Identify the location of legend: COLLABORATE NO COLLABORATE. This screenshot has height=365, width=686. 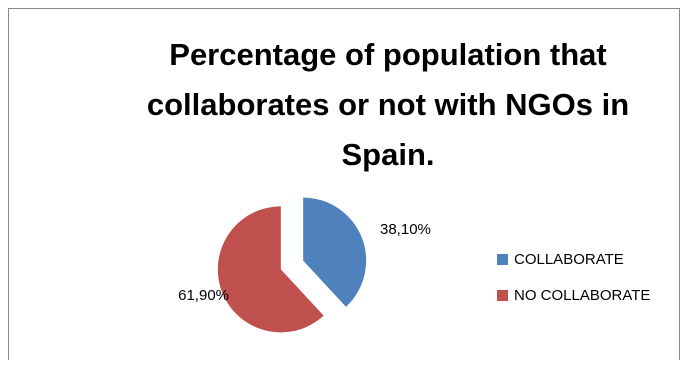
(573, 277).